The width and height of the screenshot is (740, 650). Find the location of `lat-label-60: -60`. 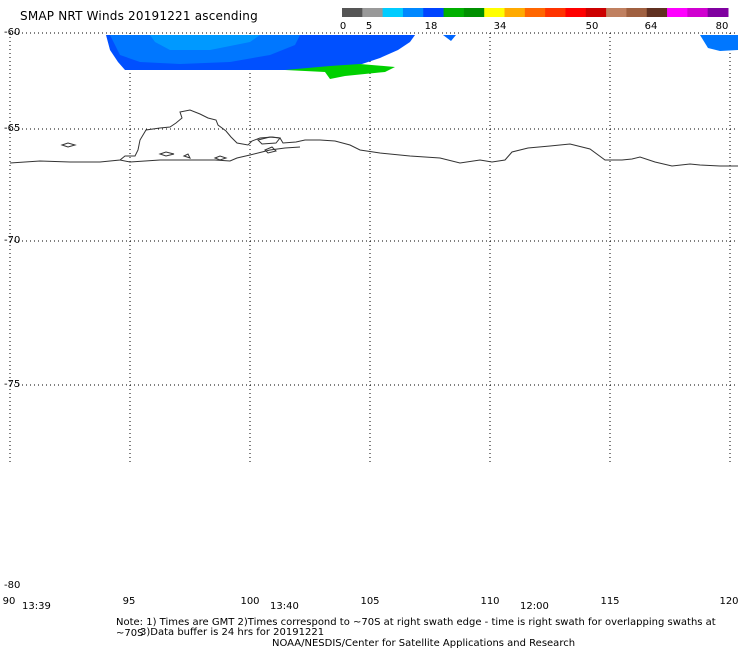

lat-label-60: -60 is located at coordinates (12, 32).